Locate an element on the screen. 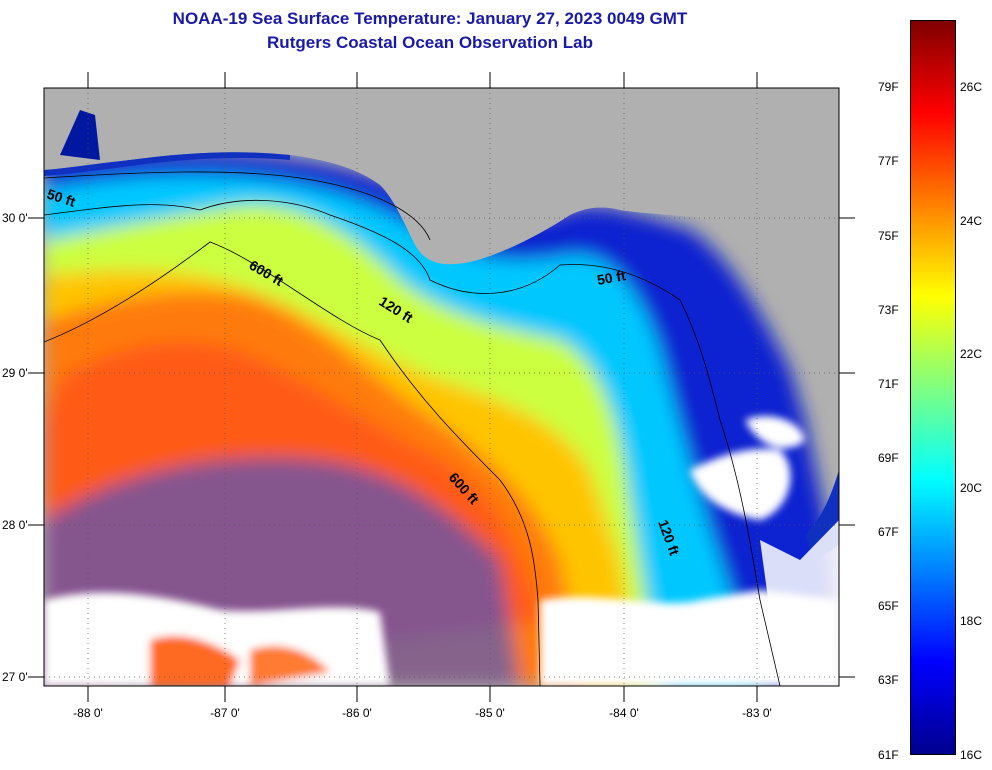  colorbar-c-16: 16C is located at coordinates (971, 755).